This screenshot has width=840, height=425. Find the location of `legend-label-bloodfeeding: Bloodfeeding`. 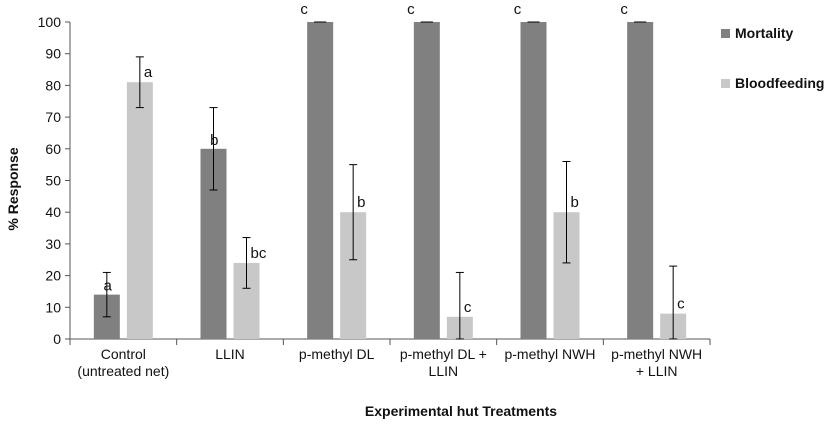

legend-label-bloodfeeding: Bloodfeeding is located at coordinates (779, 83).